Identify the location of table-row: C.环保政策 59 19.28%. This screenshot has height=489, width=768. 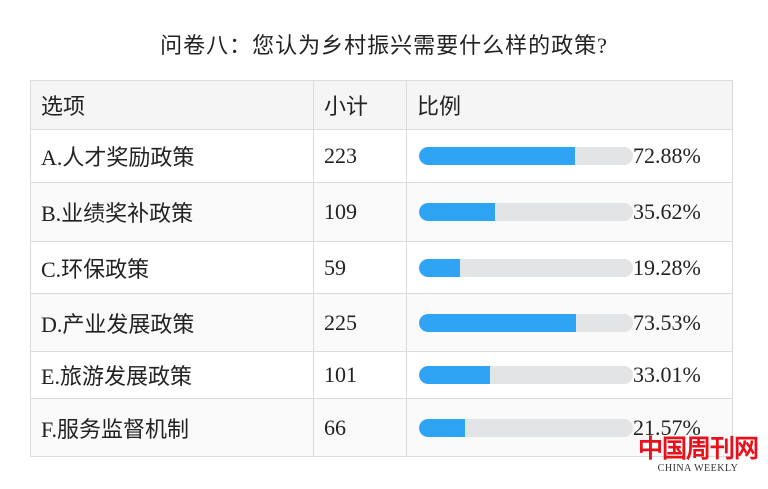
(381, 267).